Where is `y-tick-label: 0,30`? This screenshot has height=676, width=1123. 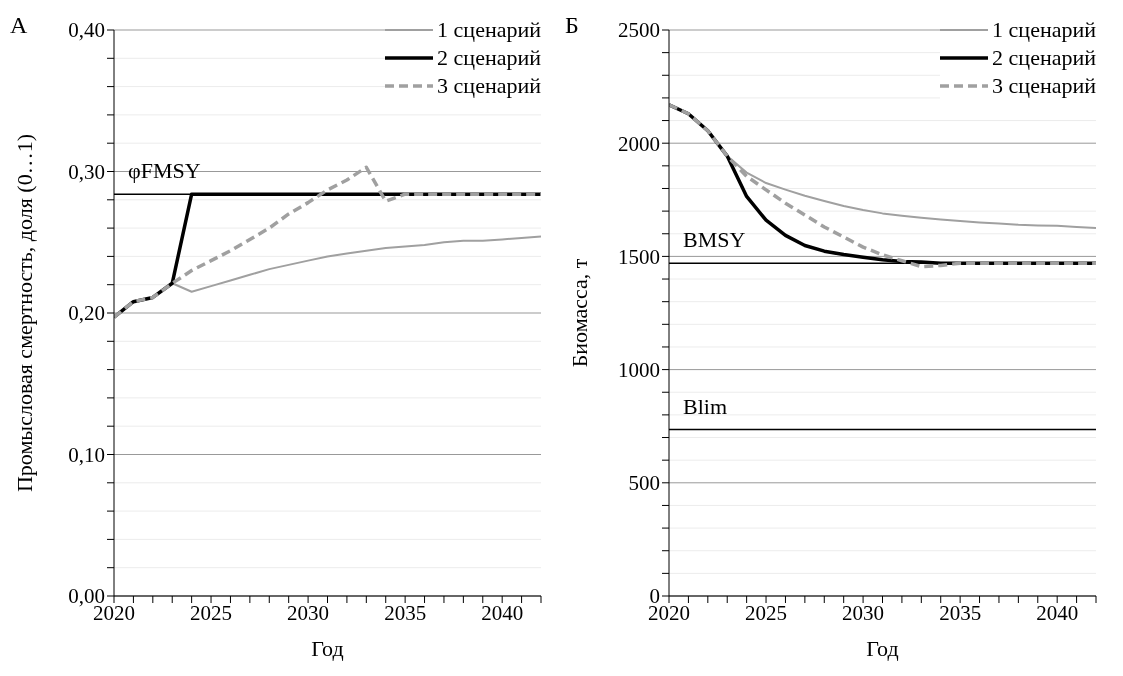 y-tick-label: 0,30 is located at coordinates (86, 171).